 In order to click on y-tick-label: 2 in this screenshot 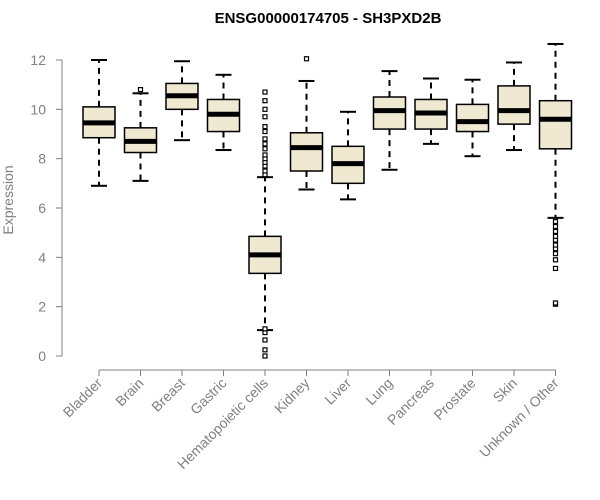, I will do `click(42, 307)`.